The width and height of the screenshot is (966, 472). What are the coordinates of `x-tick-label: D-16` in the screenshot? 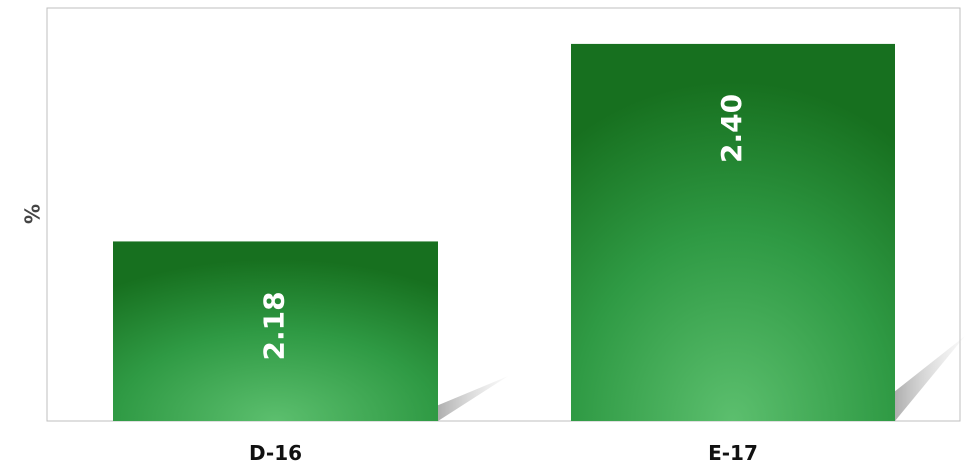 It's located at (275, 453).